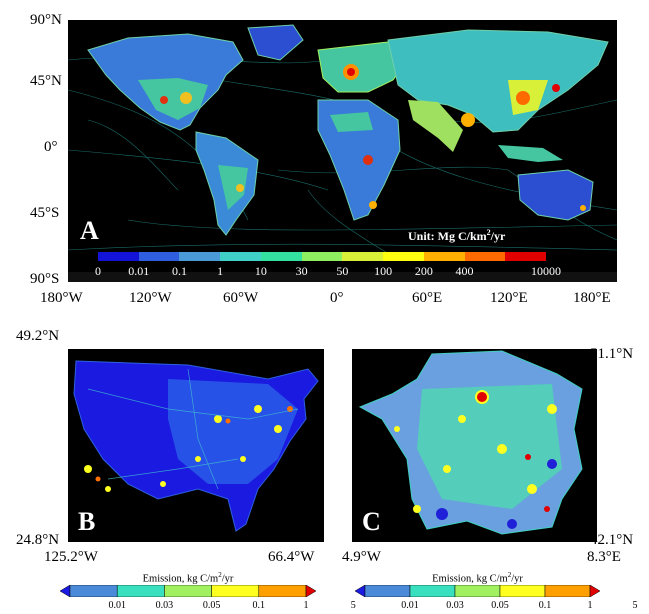  I want to click on lon-label-180e: 180°E, so click(592, 298).